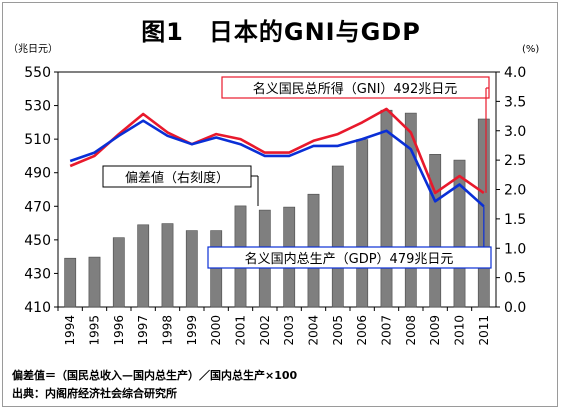 The height and width of the screenshot is (411, 562). I want to click on x-tick-1995: 1995, so click(95, 330).